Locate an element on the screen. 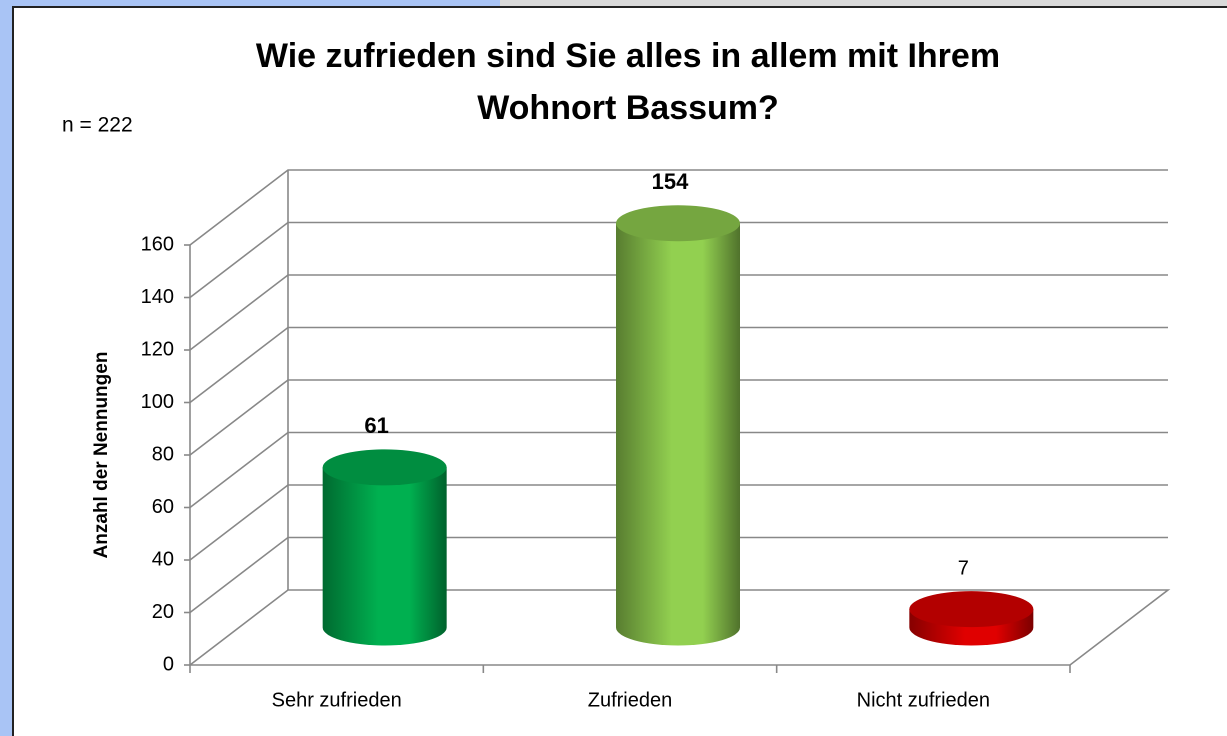 This screenshot has width=1227, height=736. y-tick-label: 140 is located at coordinates (157, 297).